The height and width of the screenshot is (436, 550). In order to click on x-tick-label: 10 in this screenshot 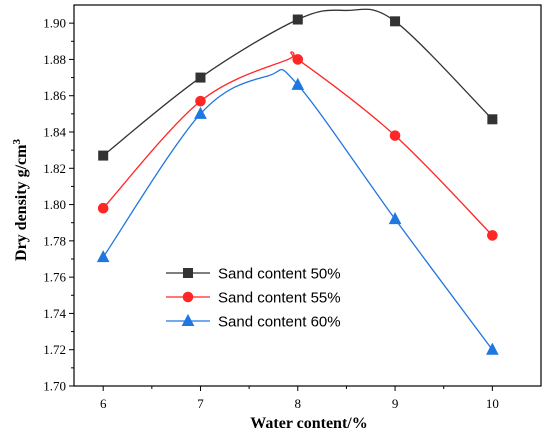, I will do `click(492, 403)`.